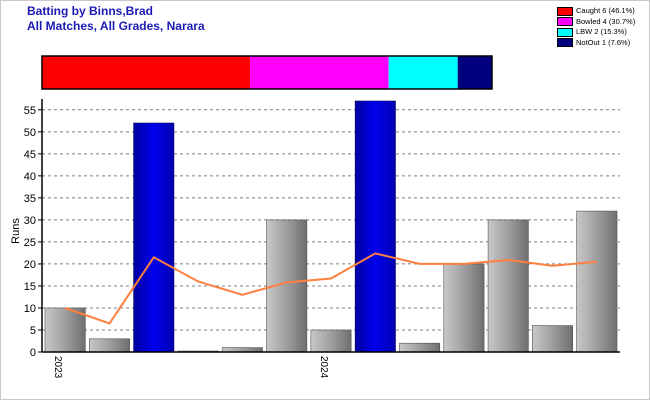  Describe the element at coordinates (323, 367) in the screenshot. I see `x-tick-label: 2024` at that location.